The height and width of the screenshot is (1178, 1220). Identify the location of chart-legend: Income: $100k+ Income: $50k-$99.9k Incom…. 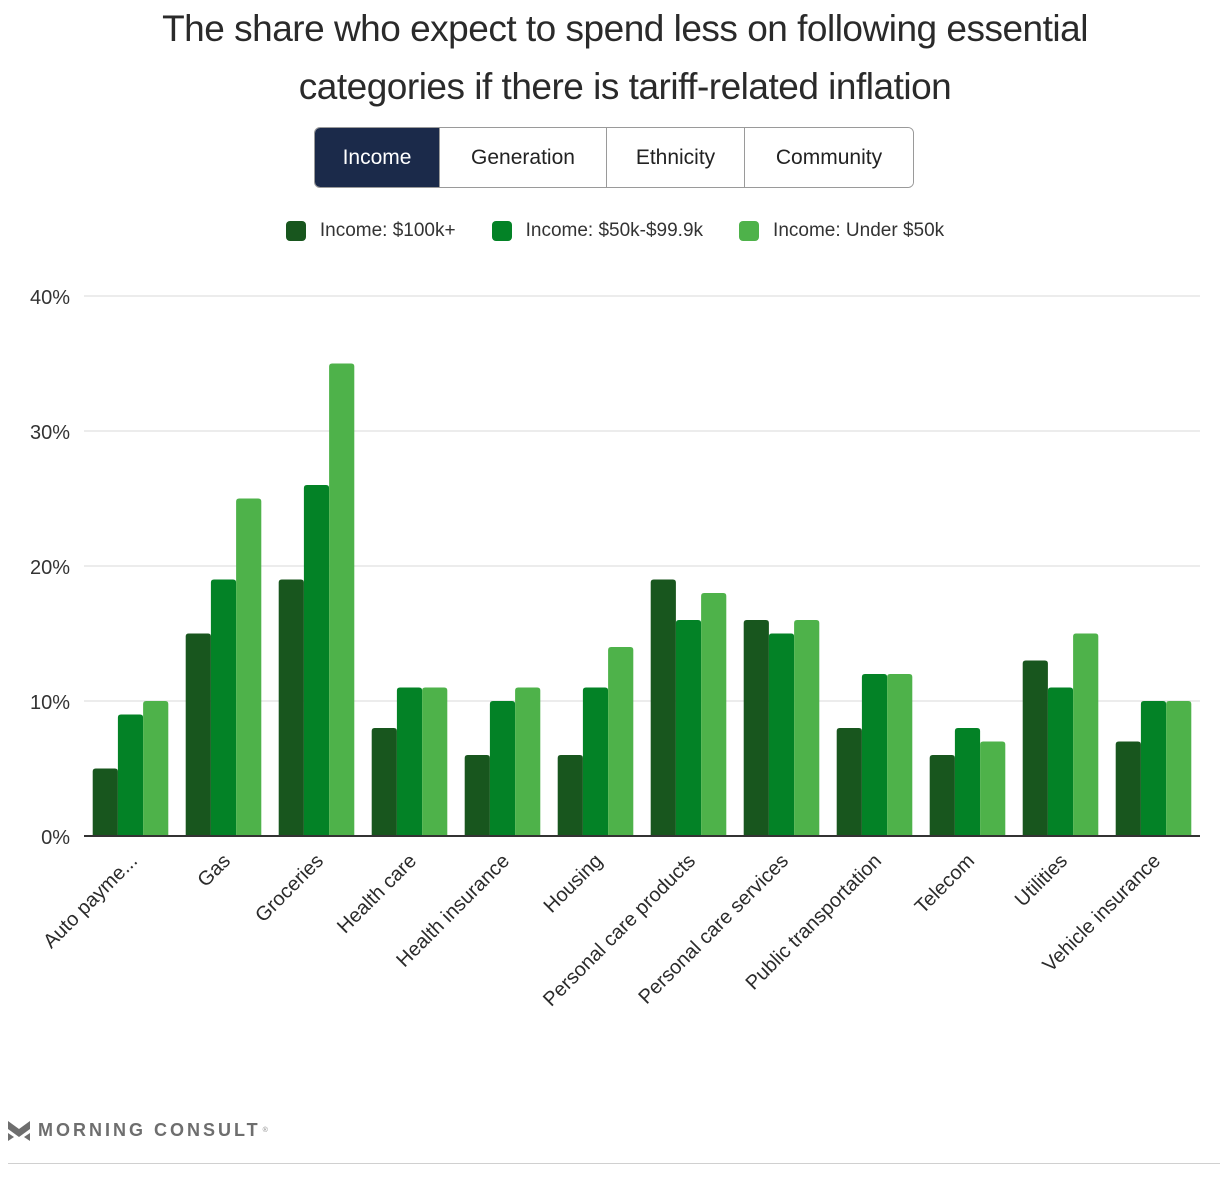
(610, 231).